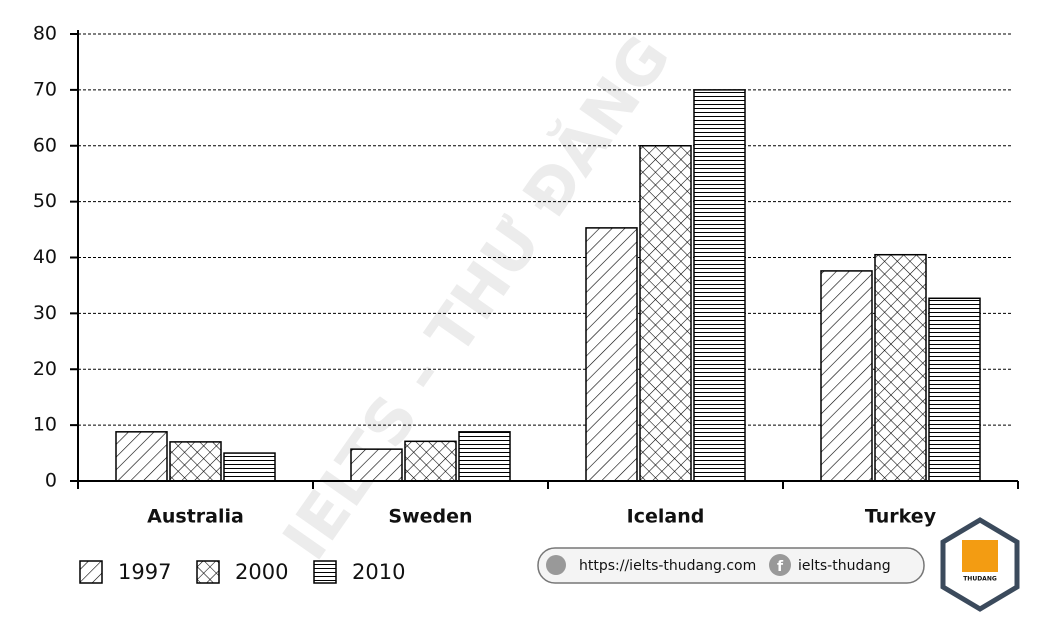 The image size is (1056, 629). Describe the element at coordinates (901, 517) in the screenshot. I see `x-tick-label: Turkey` at that location.